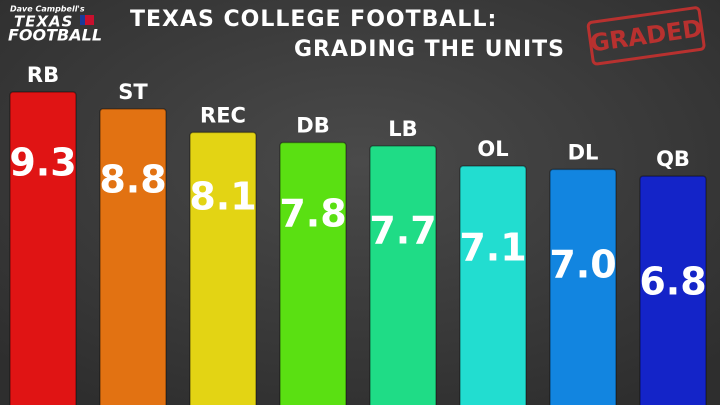  What do you see at coordinates (42, 163) in the screenshot?
I see `value-label: 9.3` at bounding box center [42, 163].